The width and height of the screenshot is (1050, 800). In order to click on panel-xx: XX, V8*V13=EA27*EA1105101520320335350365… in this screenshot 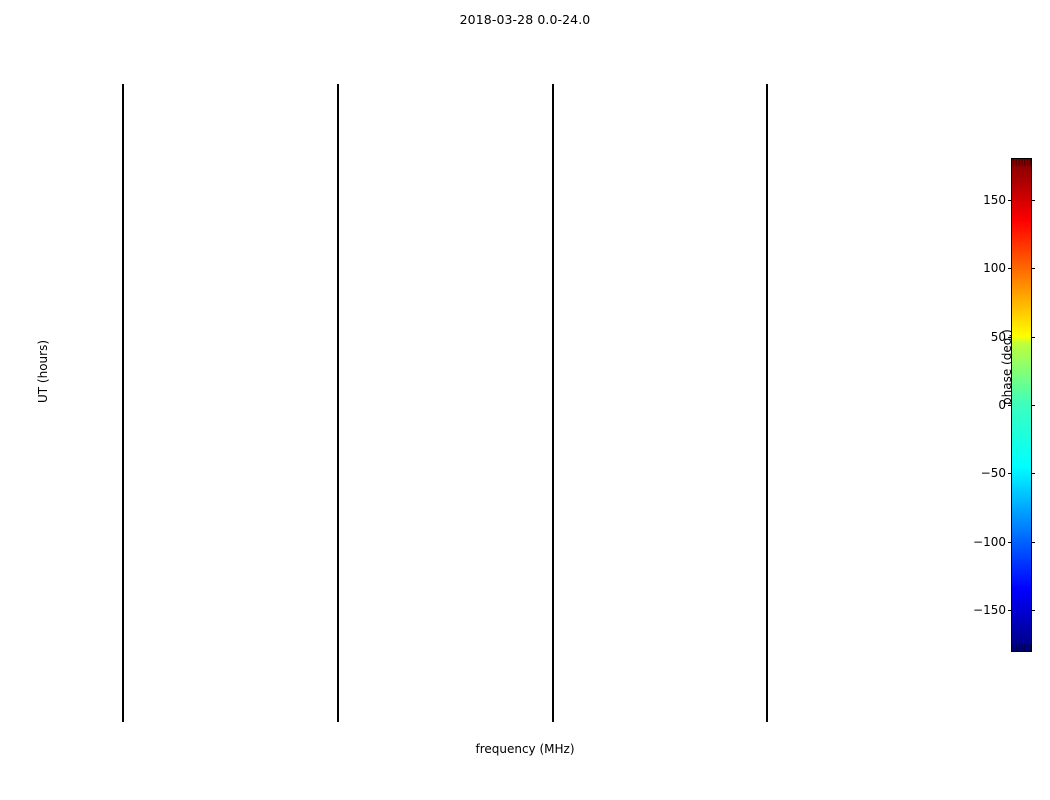, I will do `click(123, 403)`.